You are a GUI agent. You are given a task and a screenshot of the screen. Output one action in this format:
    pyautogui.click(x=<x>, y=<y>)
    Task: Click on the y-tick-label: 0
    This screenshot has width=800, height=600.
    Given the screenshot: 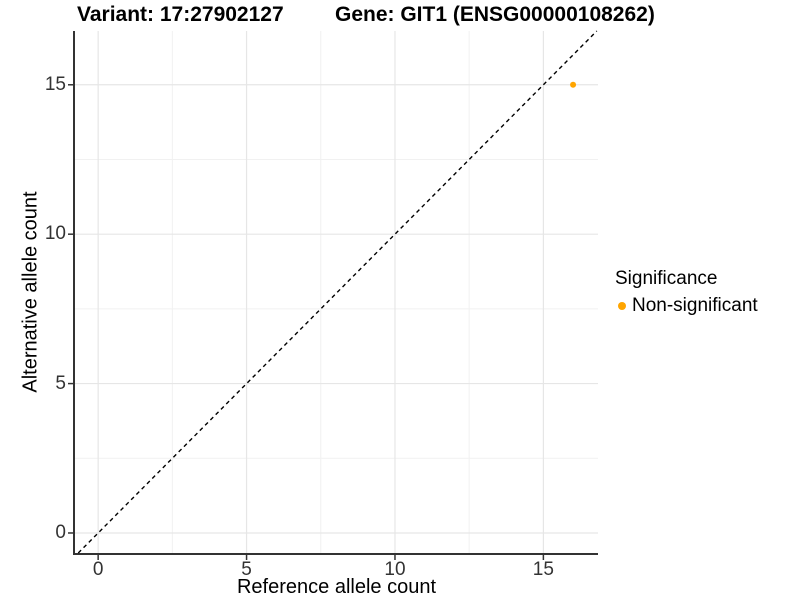 What is the action you would take?
    pyautogui.click(x=60, y=532)
    